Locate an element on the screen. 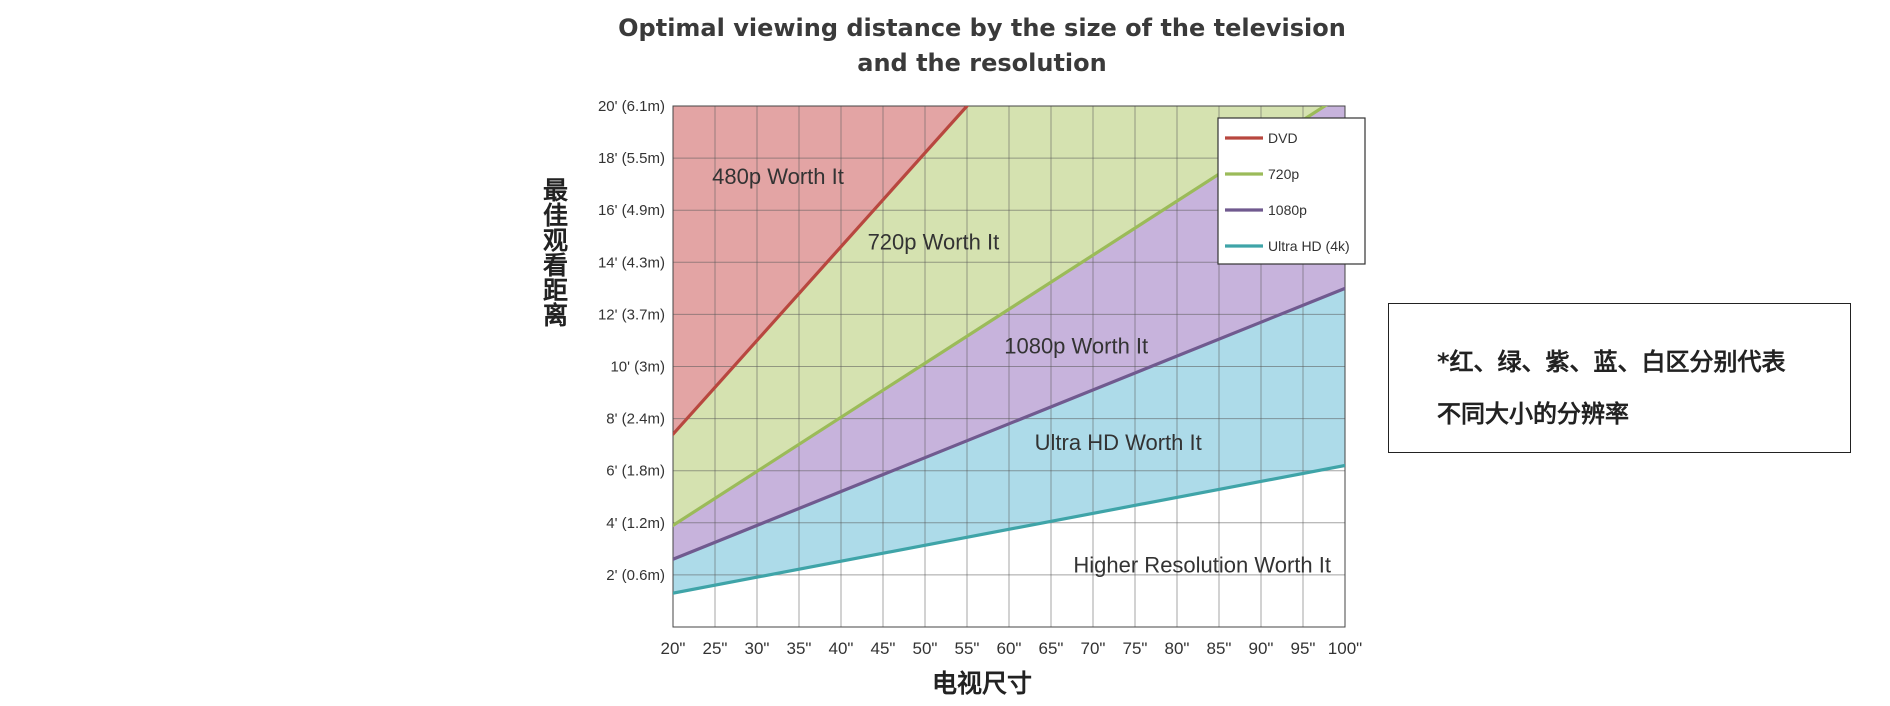  x-tick-label: 55" is located at coordinates (967, 648).